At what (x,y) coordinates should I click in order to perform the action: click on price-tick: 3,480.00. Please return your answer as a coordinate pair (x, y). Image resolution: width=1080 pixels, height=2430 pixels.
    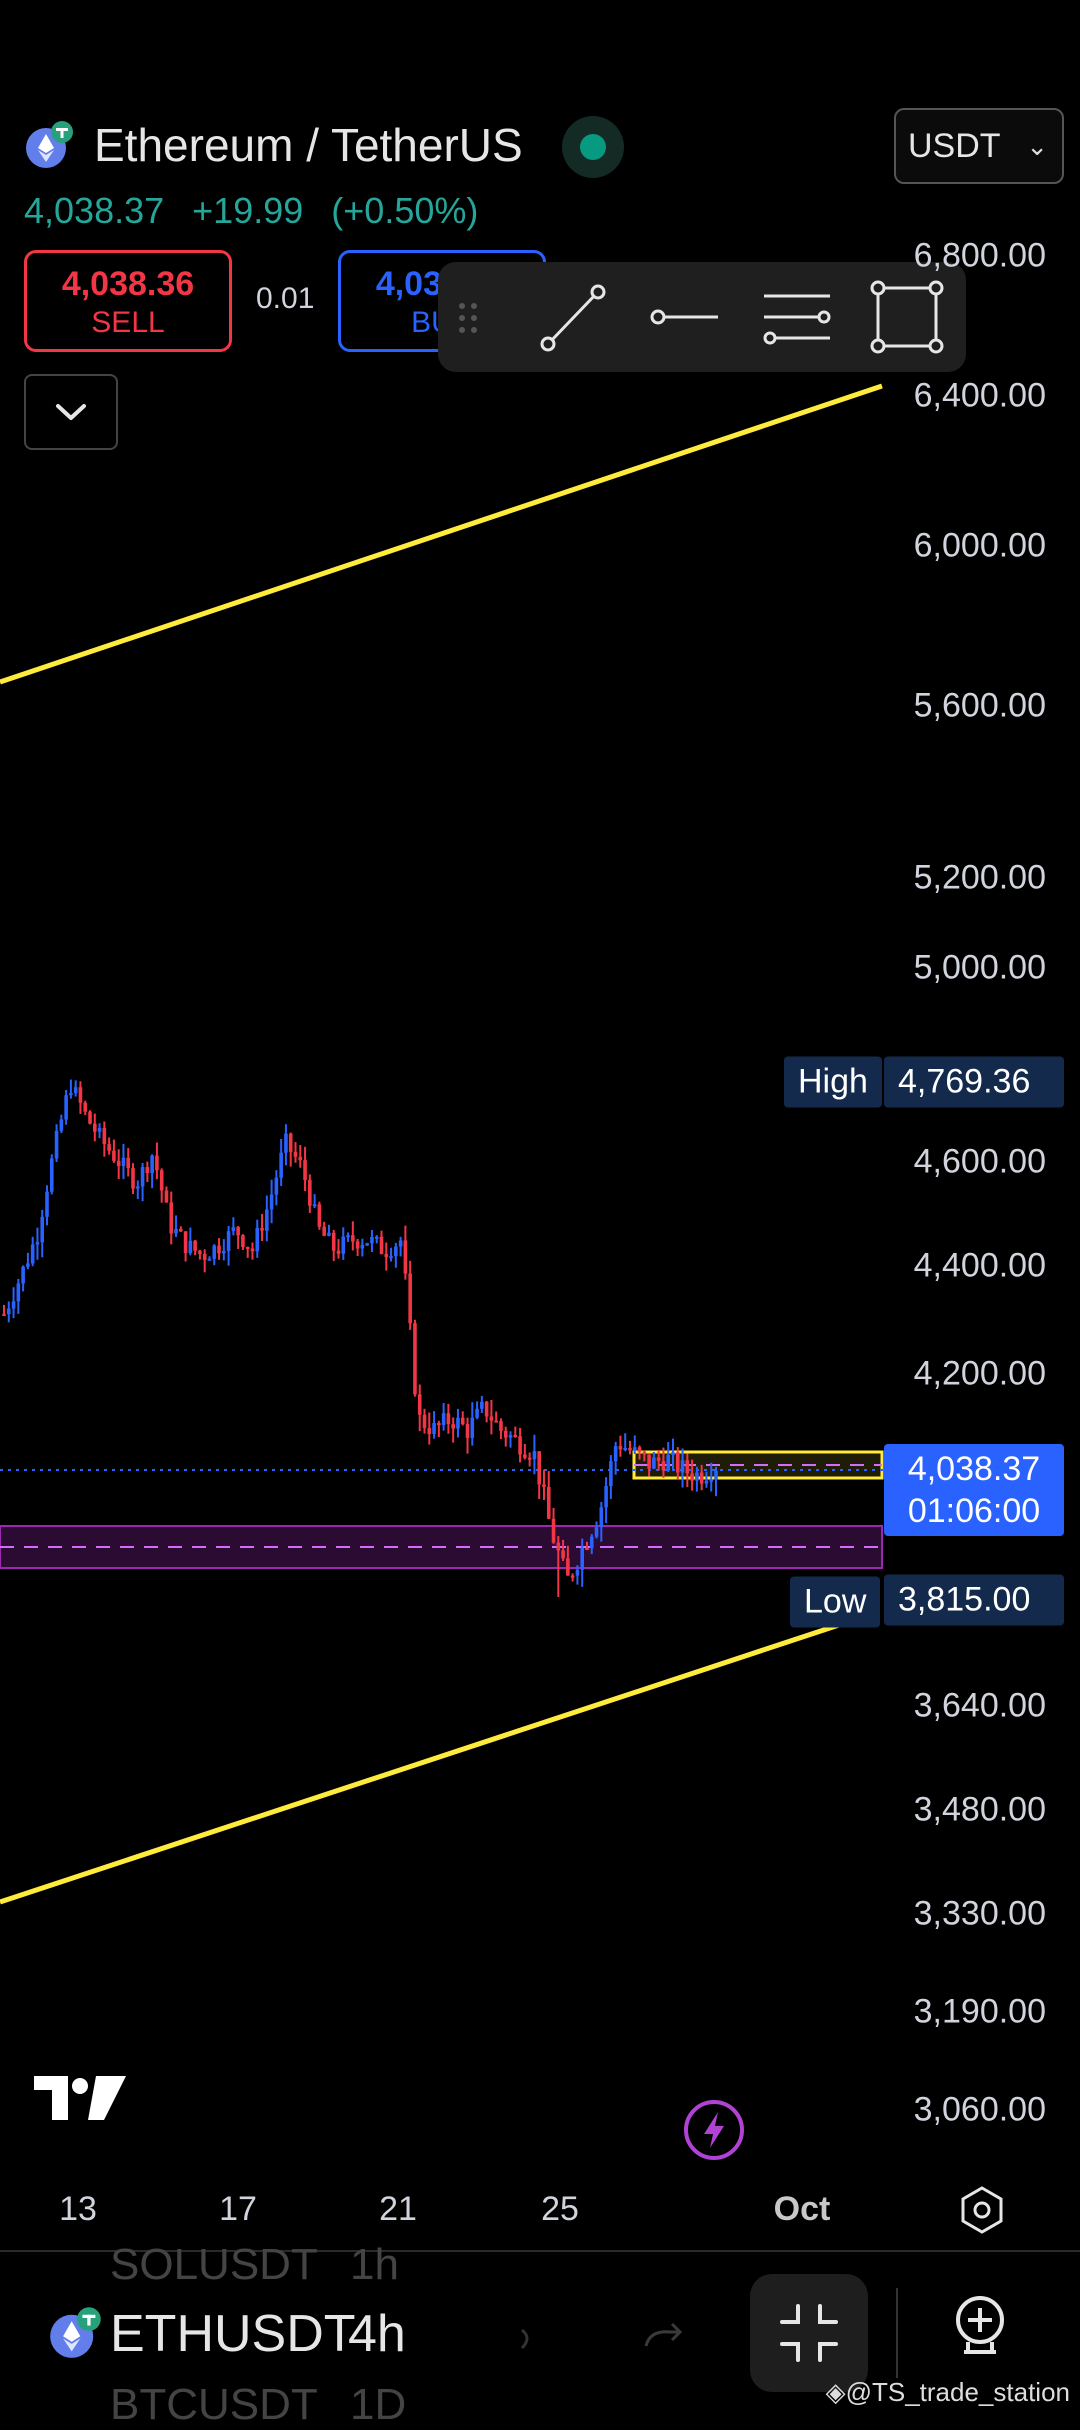
    Looking at the image, I should click on (979, 1809).